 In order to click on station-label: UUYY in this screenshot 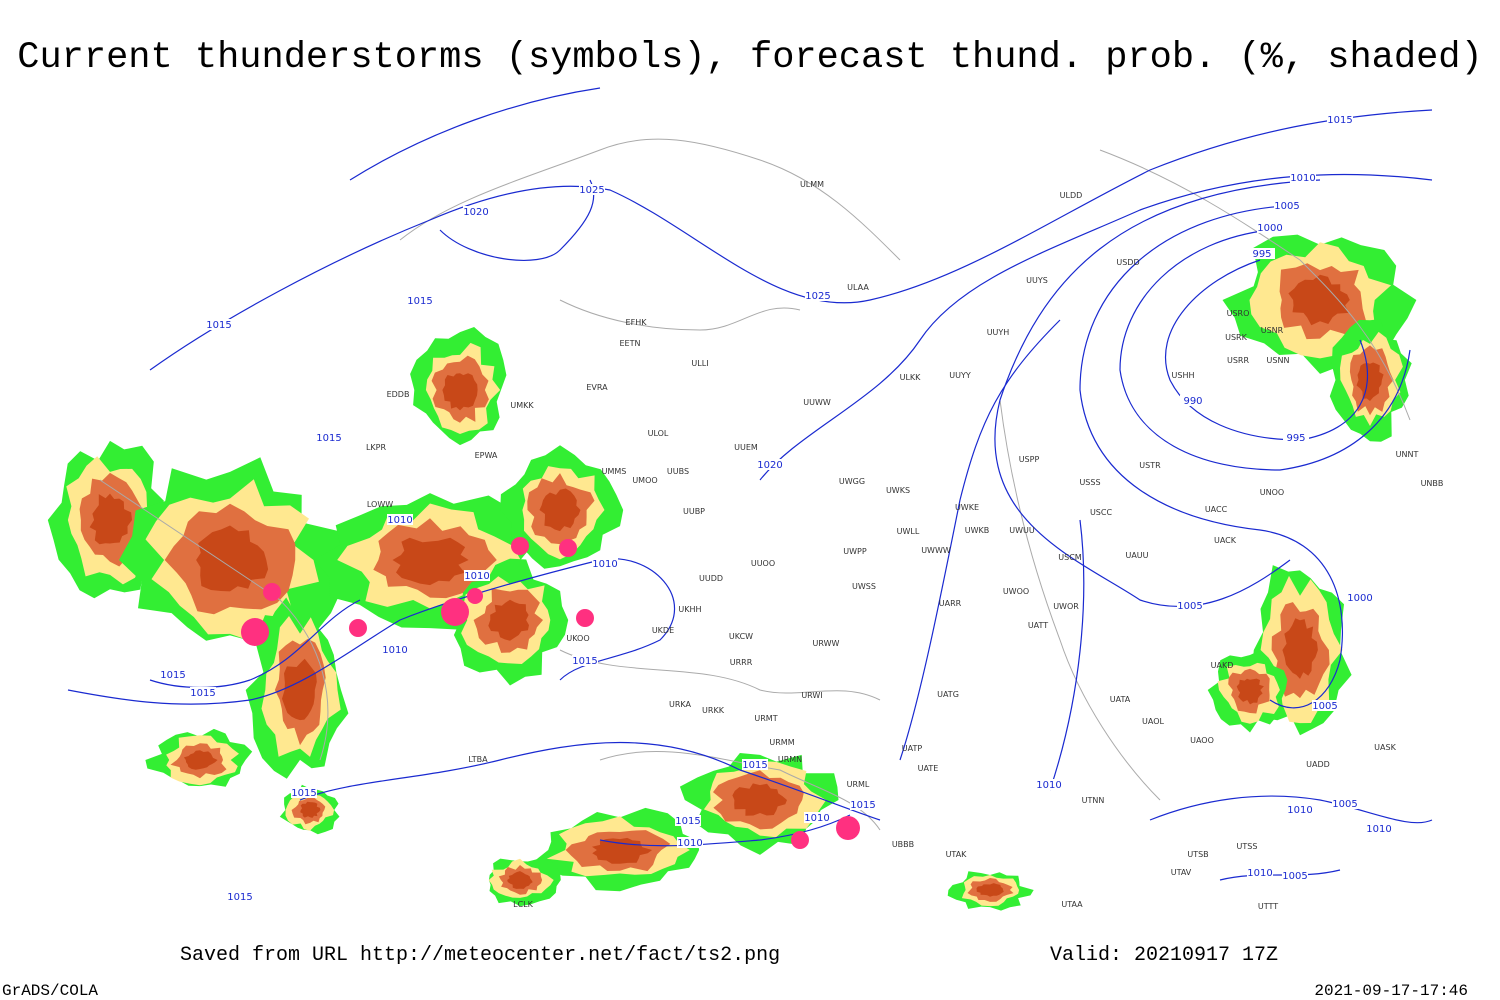, I will do `click(960, 375)`.